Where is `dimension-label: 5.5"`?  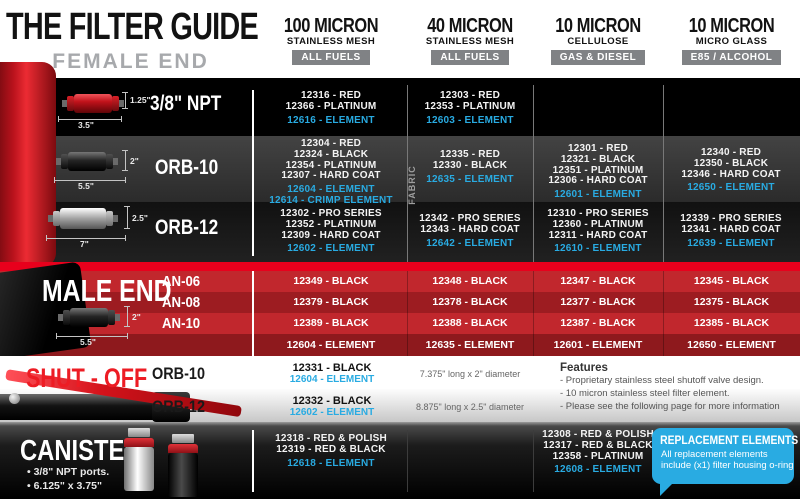 dimension-label: 5.5" is located at coordinates (88, 342).